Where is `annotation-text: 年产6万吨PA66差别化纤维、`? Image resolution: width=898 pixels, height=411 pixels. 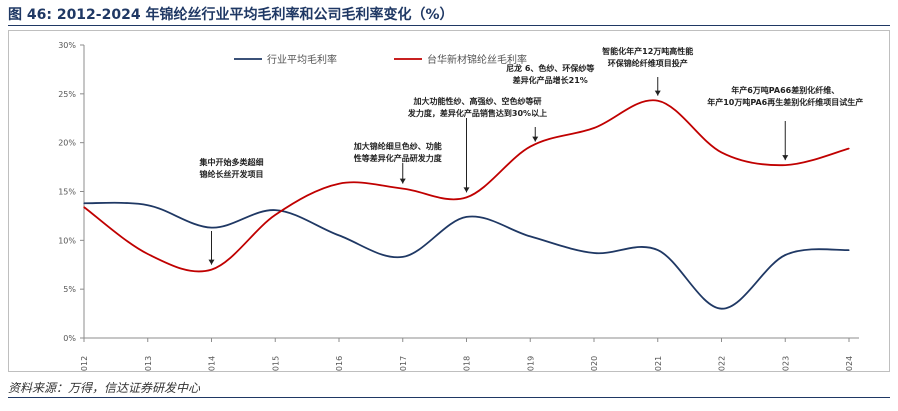 annotation-text: 年产6万吨PA66差别化纤维、 is located at coordinates (785, 90).